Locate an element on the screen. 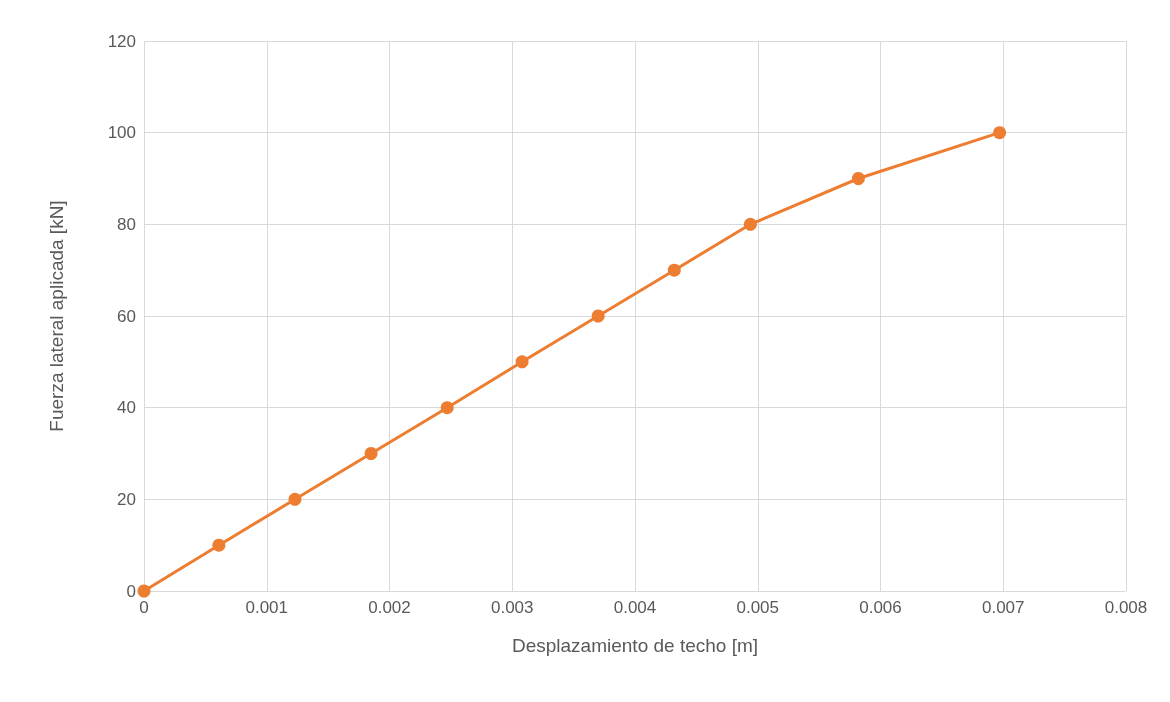  y-axis-title: Fuerza lateral aplicada [kN] is located at coordinates (56, 316).